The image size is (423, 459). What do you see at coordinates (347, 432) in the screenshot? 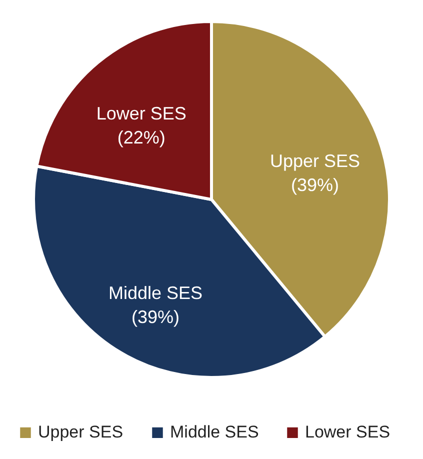
I see `legend-label: Lower SES` at bounding box center [347, 432].